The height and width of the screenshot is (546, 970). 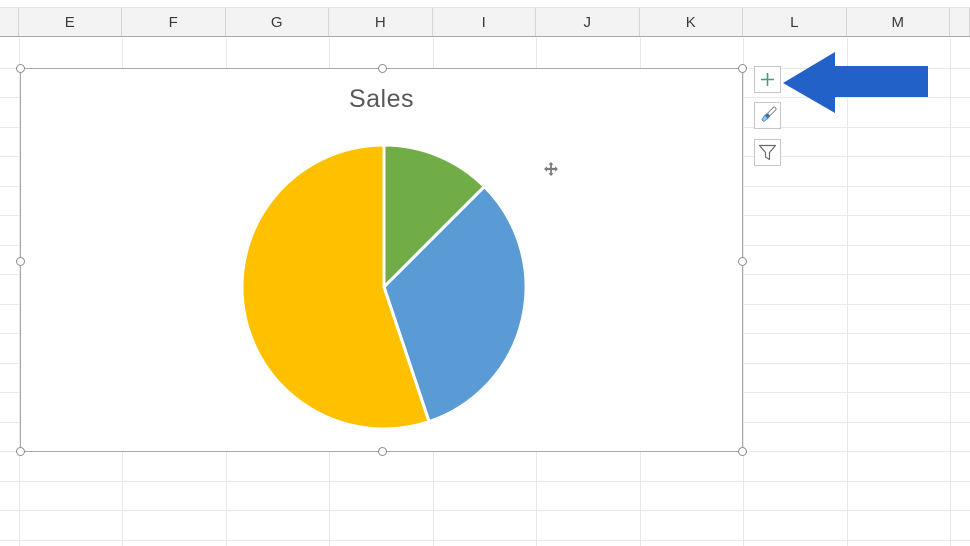 What do you see at coordinates (795, 22) in the screenshot?
I see `column-header-L: L` at bounding box center [795, 22].